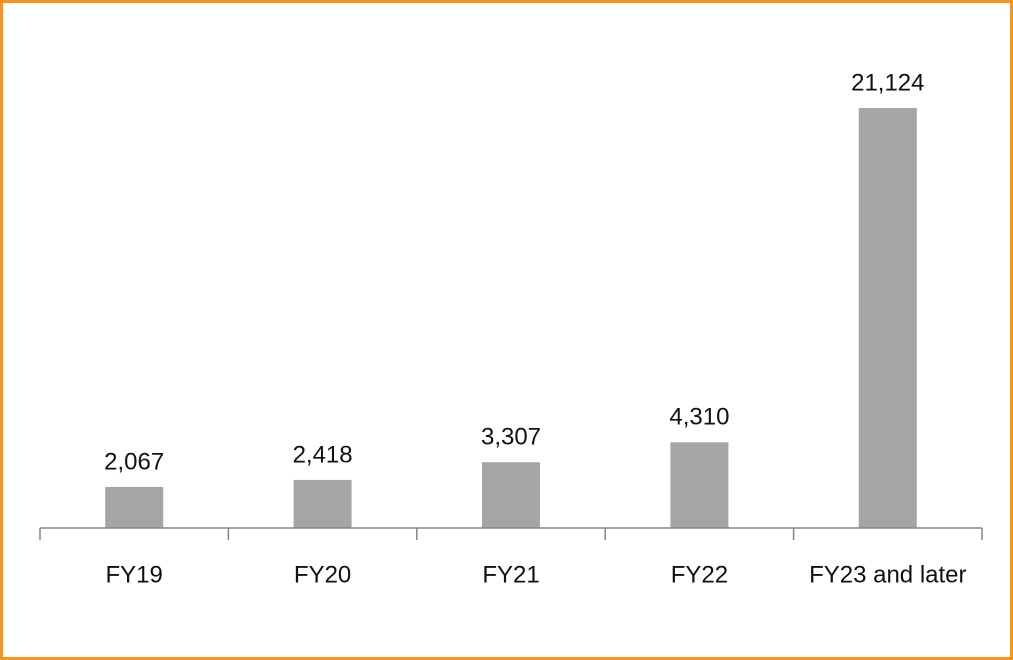  What do you see at coordinates (699, 417) in the screenshot?
I see `data-label: 4,310` at bounding box center [699, 417].